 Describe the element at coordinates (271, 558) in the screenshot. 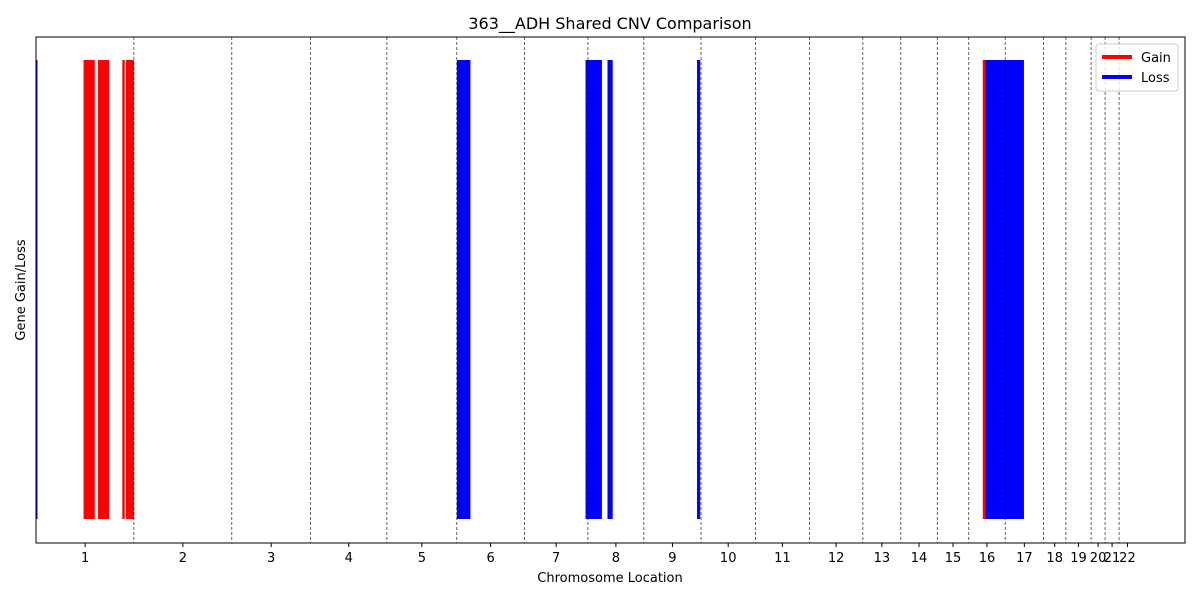

I see `x-tick-label-3: 3` at that location.